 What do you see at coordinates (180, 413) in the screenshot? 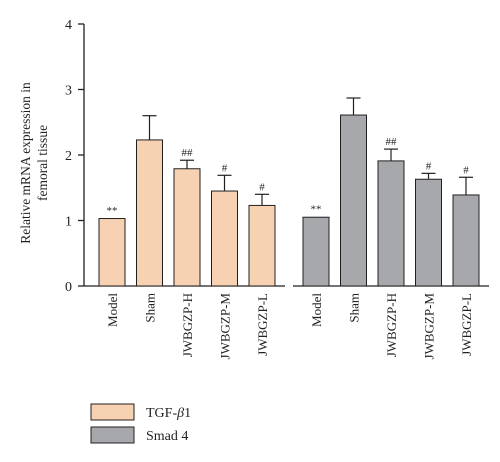
I see `legend-label-part: β` at bounding box center [180, 413].